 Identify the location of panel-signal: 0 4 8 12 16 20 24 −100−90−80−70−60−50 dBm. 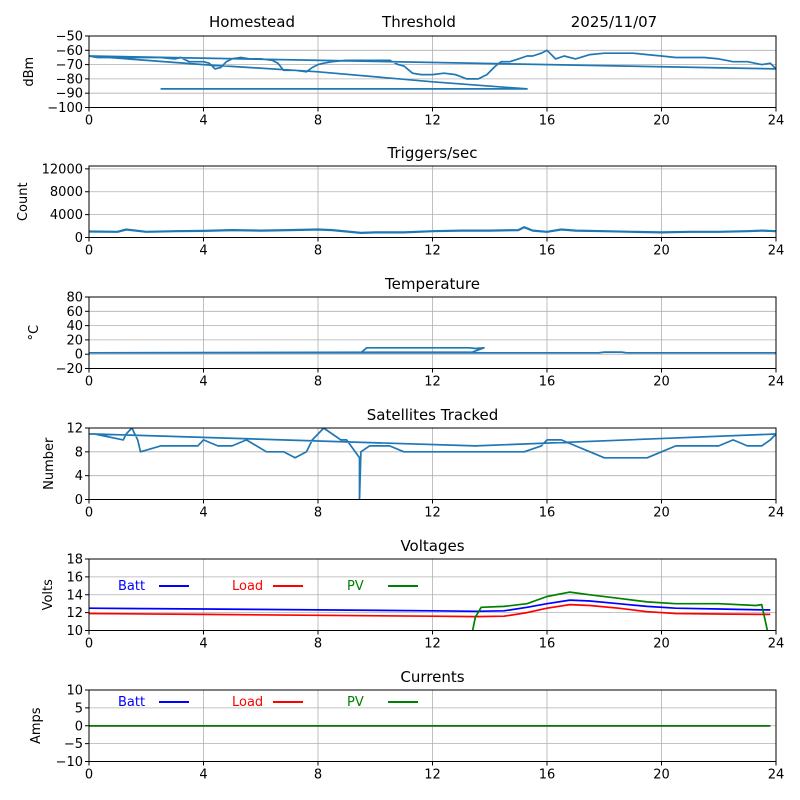
(403, 79).